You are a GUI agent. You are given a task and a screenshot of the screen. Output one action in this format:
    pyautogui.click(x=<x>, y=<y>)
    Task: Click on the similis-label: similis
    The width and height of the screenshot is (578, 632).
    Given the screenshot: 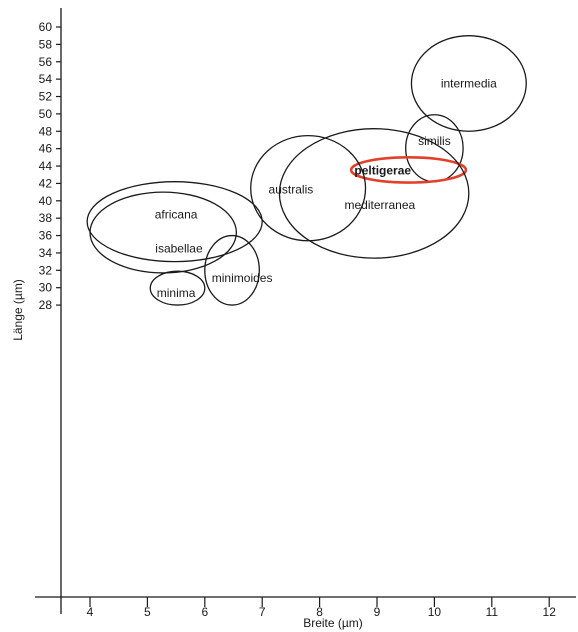 What is the action you would take?
    pyautogui.click(x=434, y=141)
    